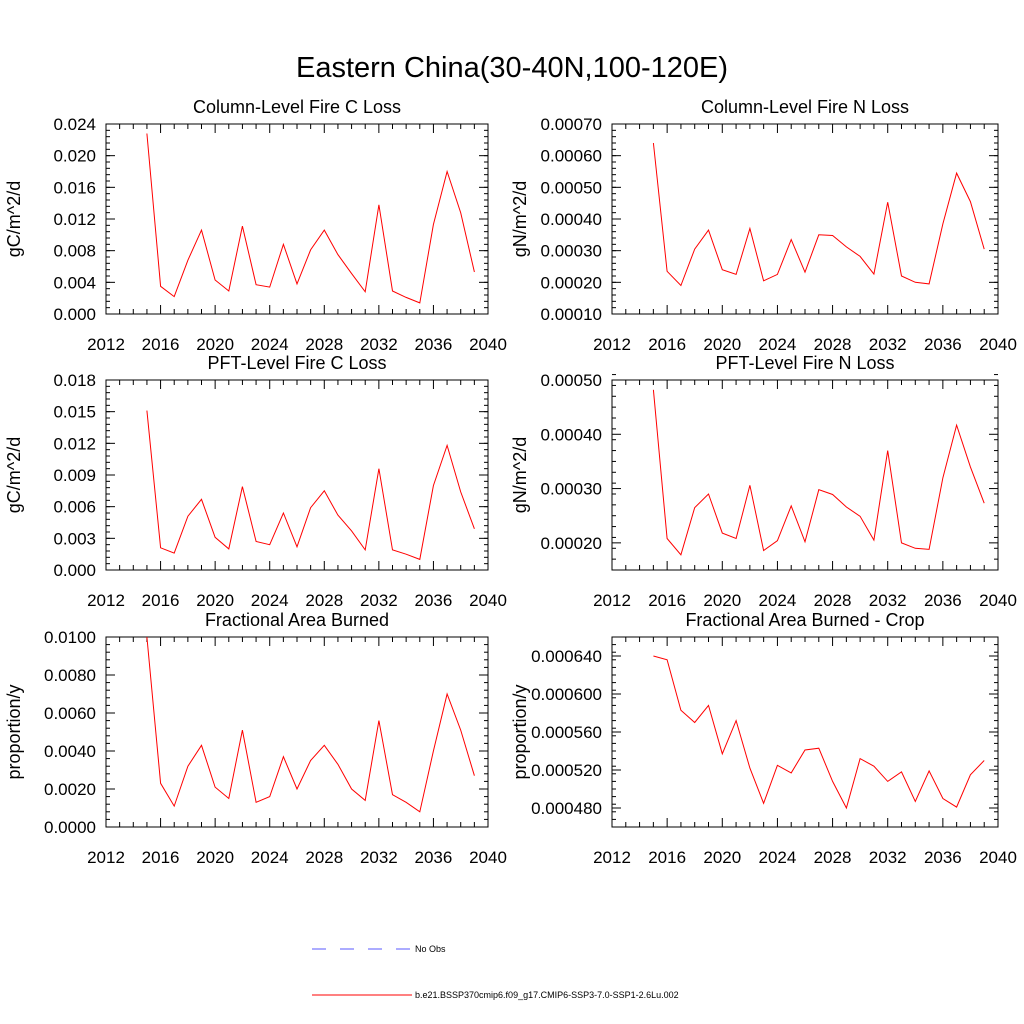  Describe the element at coordinates (74, 156) in the screenshot. I see `y-tick-label: 0.020` at that location.